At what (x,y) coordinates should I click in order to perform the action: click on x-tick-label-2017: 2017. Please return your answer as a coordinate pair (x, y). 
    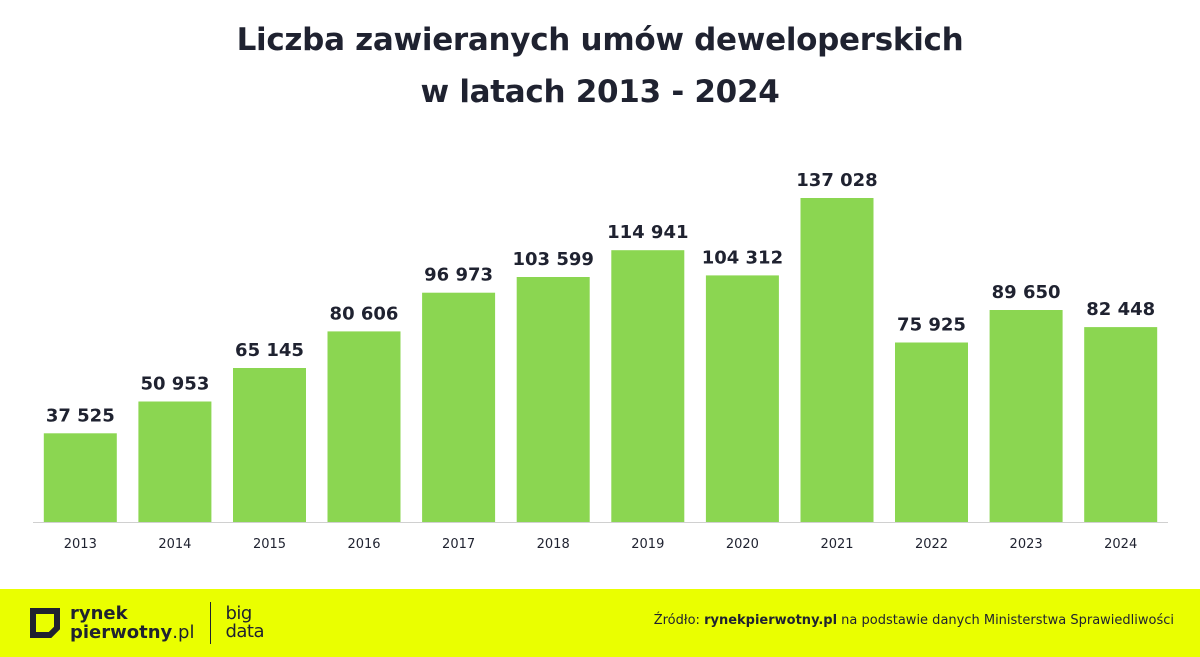
    Looking at the image, I should click on (458, 544).